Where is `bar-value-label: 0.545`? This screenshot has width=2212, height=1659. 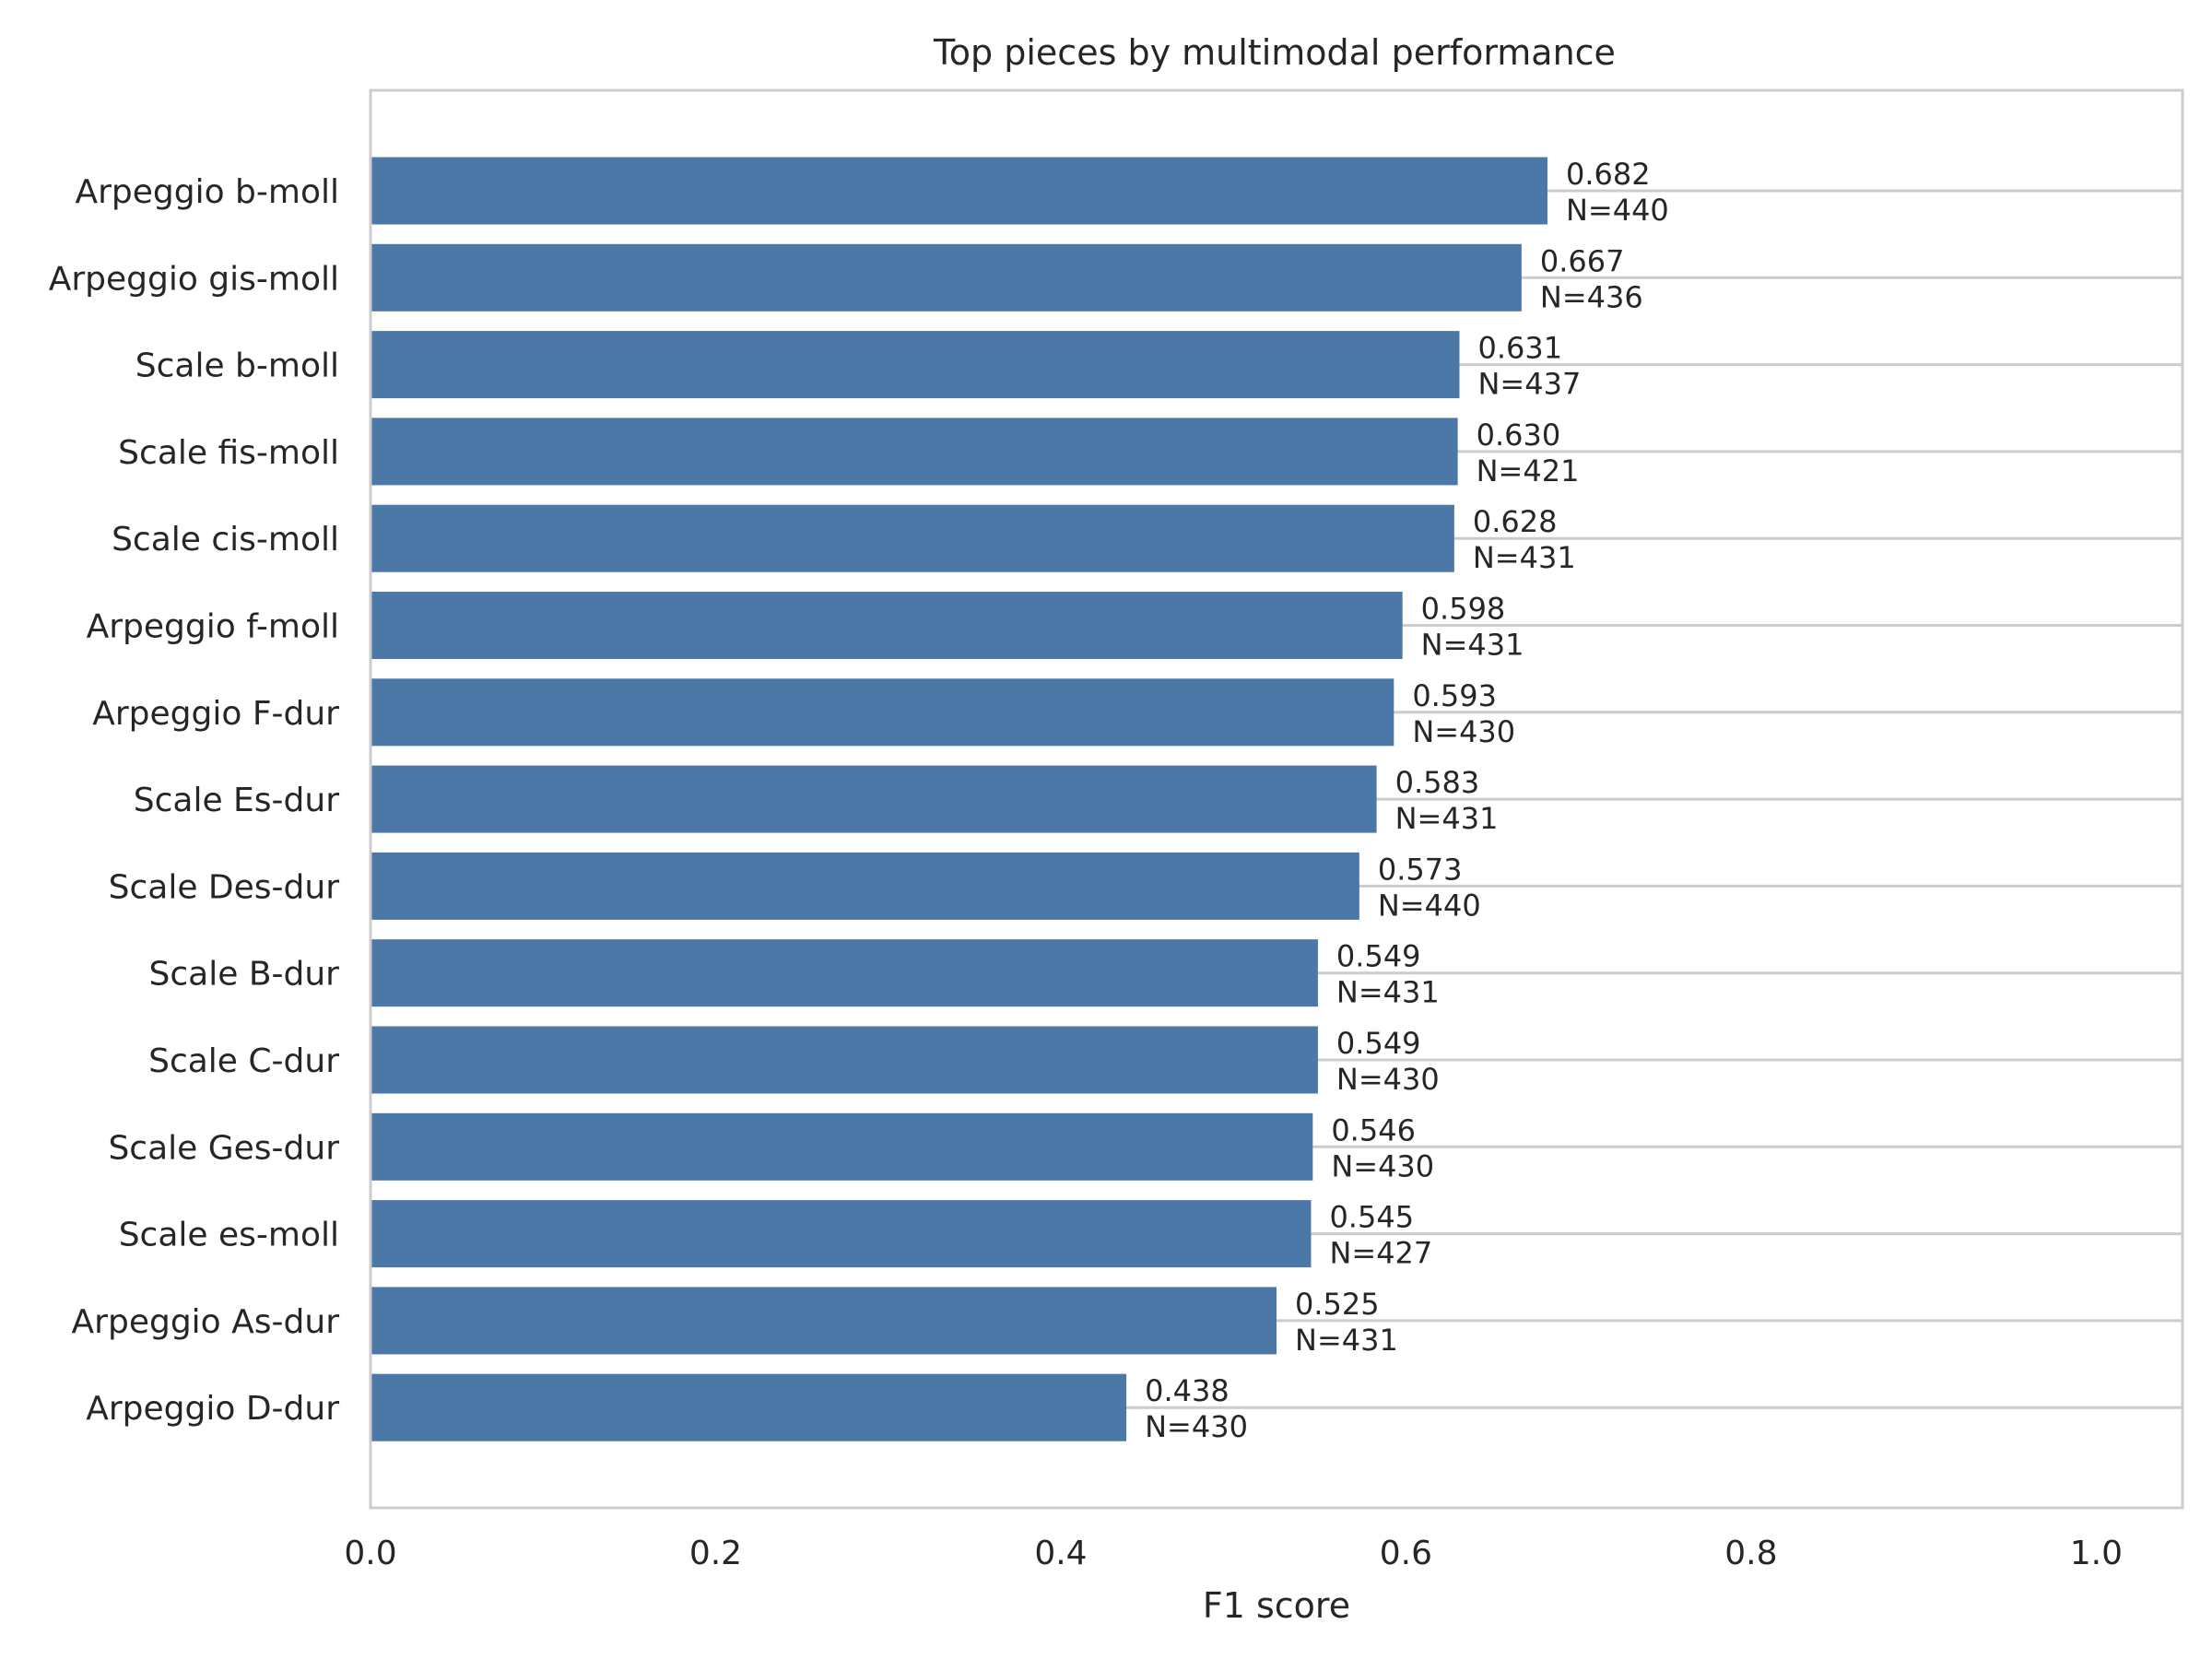
bar-value-label: 0.545 is located at coordinates (1371, 1217).